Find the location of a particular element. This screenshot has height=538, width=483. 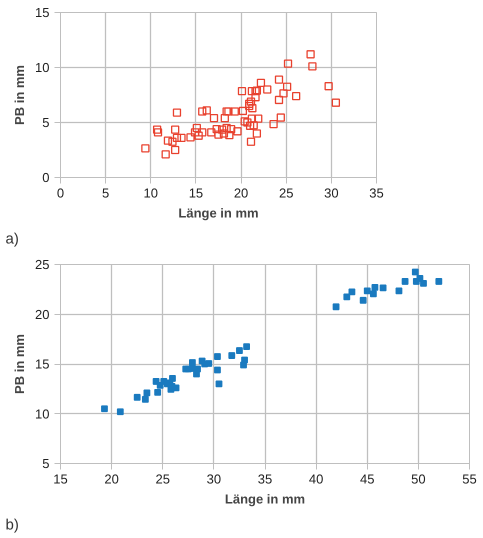

x-tick-label: 40 is located at coordinates (316, 479).